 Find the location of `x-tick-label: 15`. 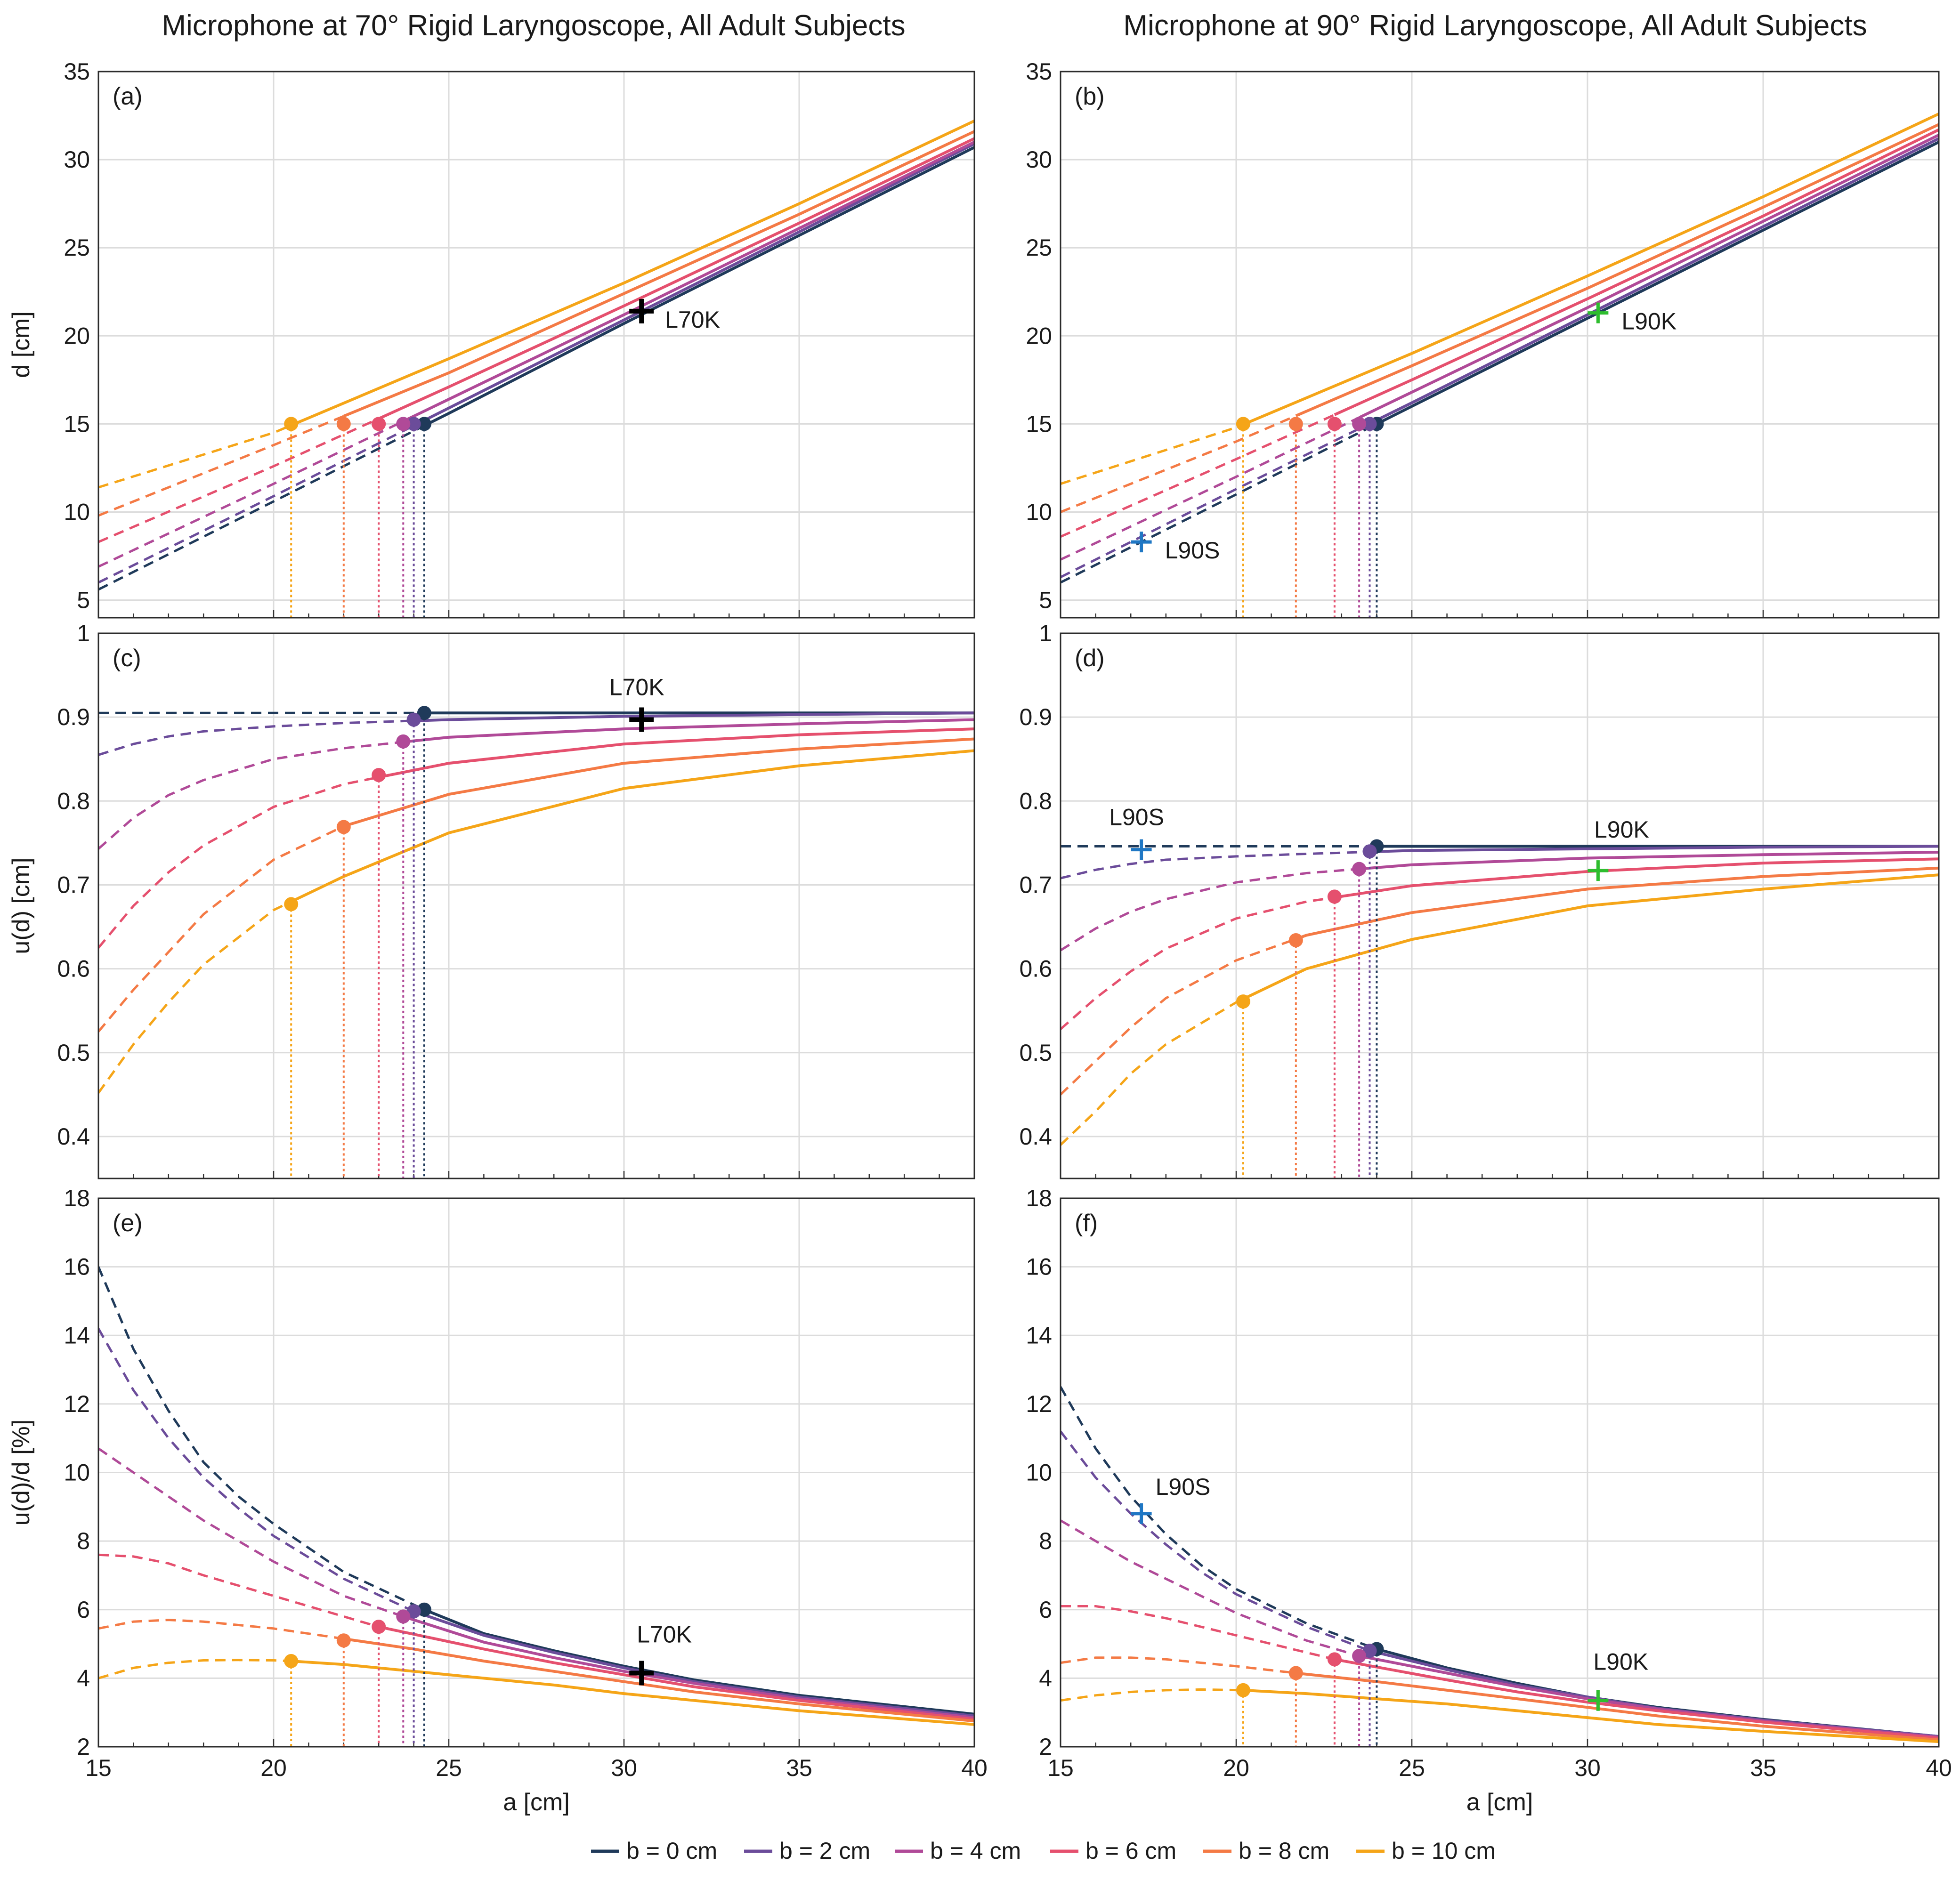

x-tick-label: 15 is located at coordinates (98, 1768).